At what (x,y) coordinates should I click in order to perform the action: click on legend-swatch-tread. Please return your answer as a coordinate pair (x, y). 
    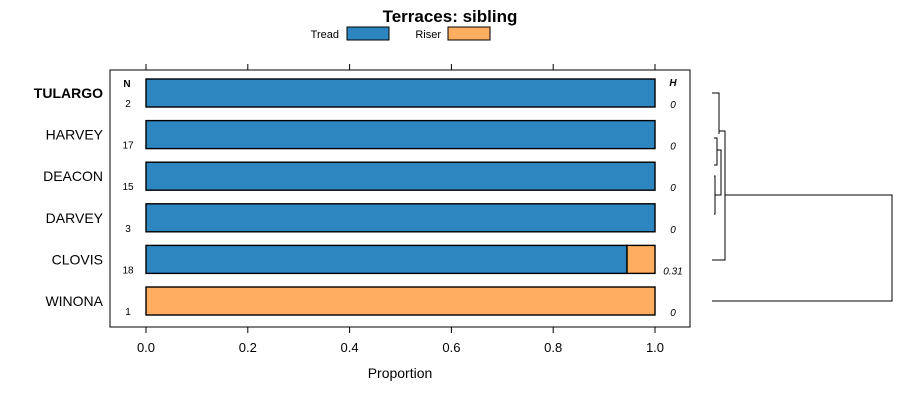
    Looking at the image, I should click on (368, 33).